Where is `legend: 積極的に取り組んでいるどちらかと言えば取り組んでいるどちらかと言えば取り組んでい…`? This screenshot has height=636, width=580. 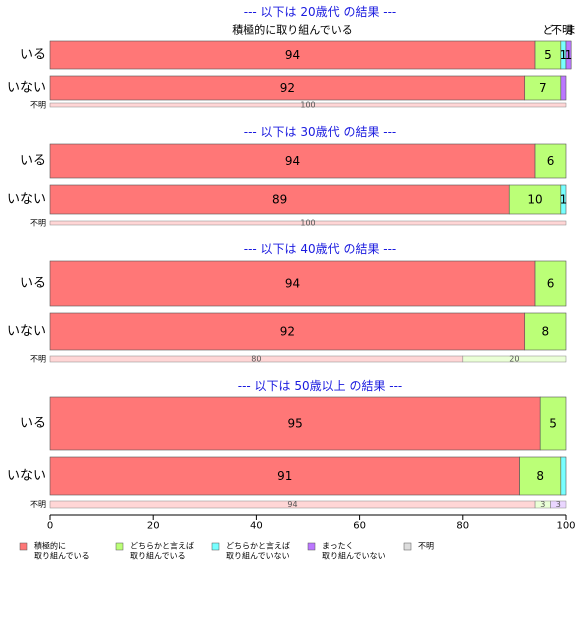 legend: 積極的に取り組んでいるどちらかと言えば取り組んでいるどちらかと言えば取り組んでい… is located at coordinates (226, 551).